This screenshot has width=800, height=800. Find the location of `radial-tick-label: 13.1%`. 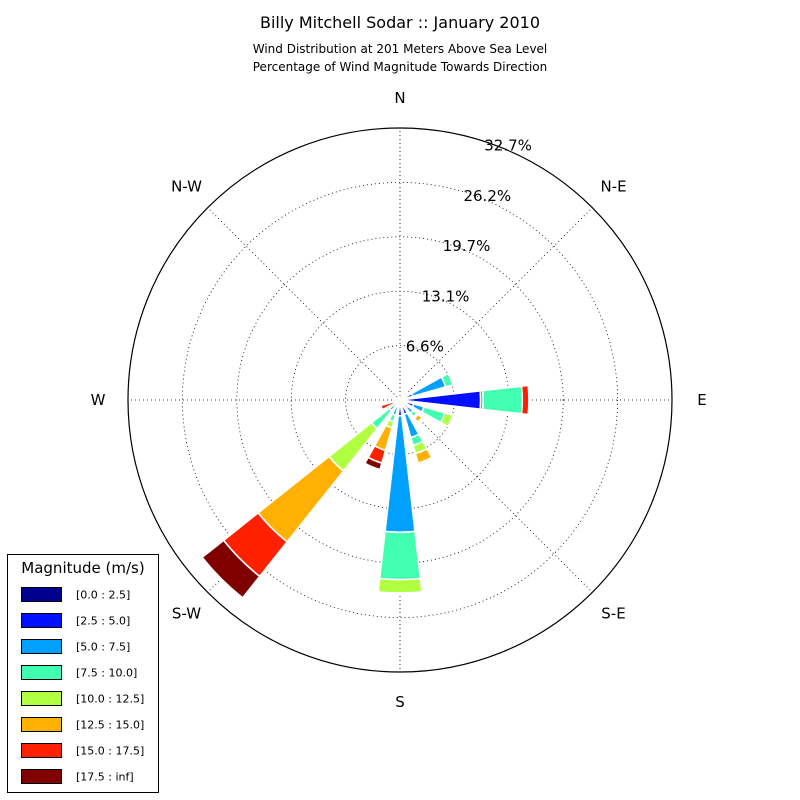

radial-tick-label: 13.1% is located at coordinates (446, 297).